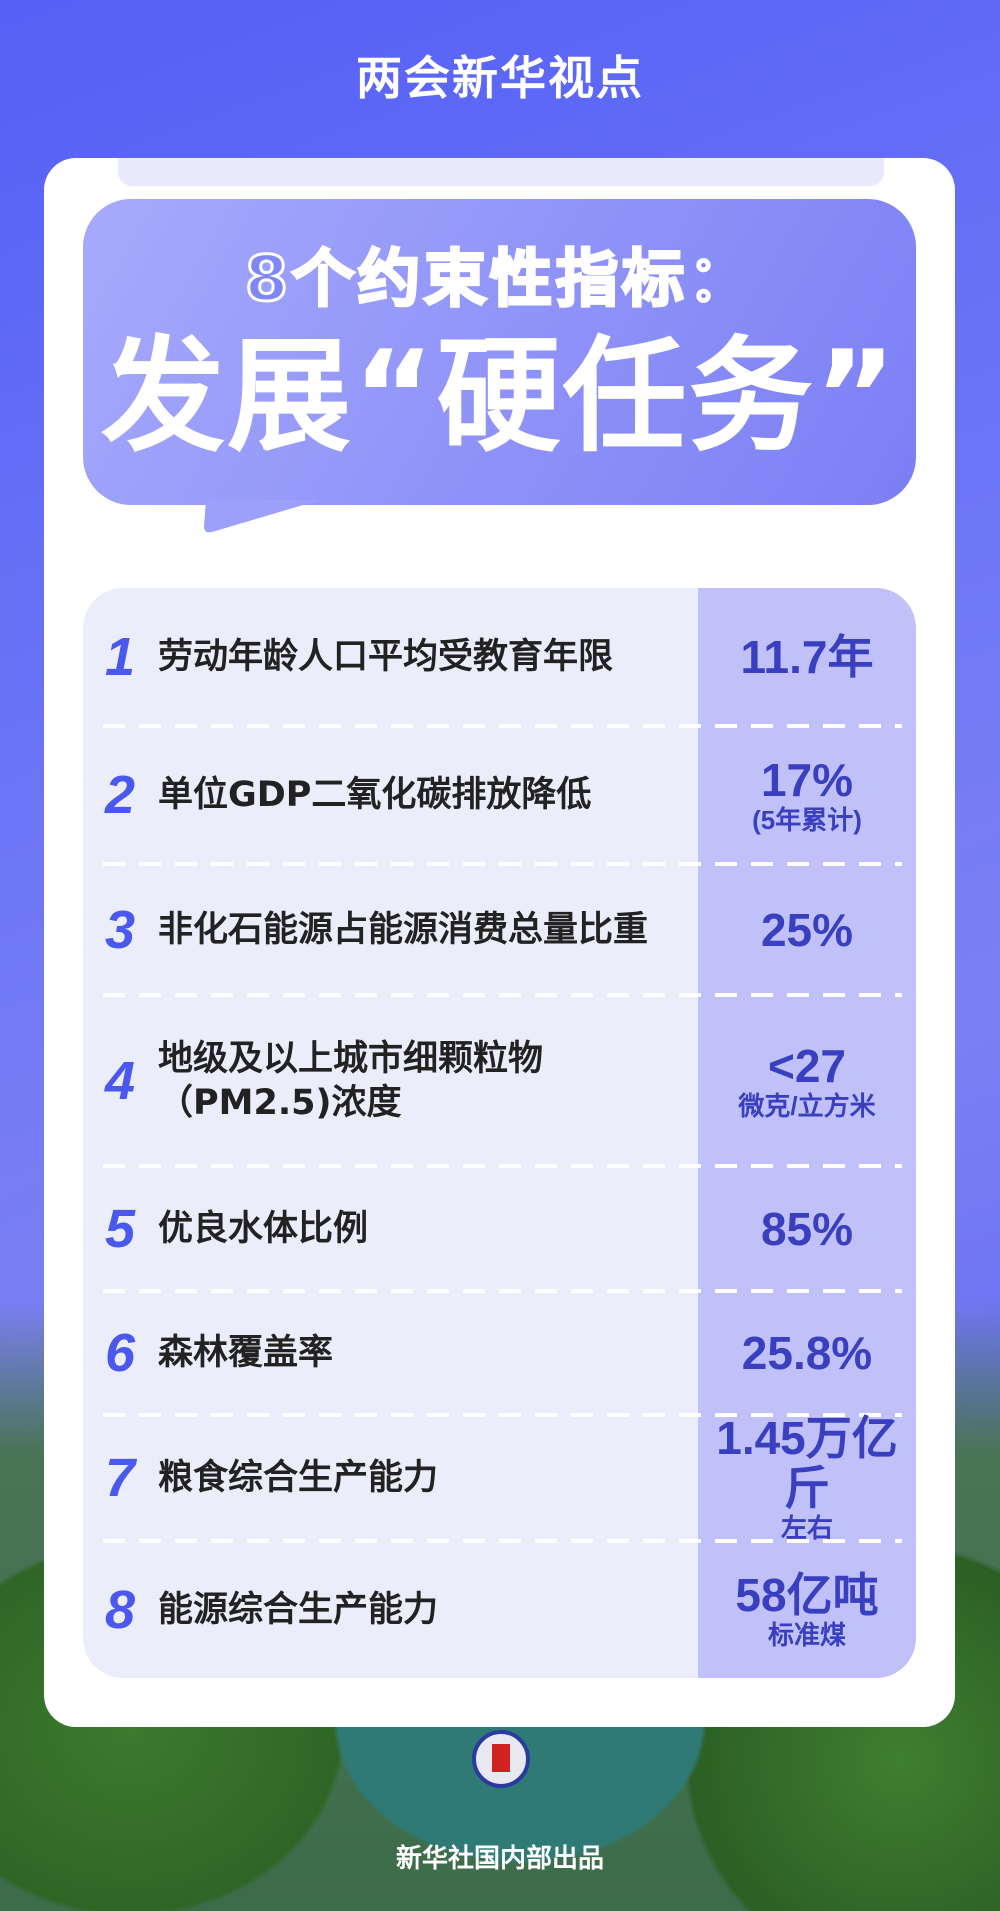  I want to click on indicator-label: 劳动年龄人口平均受教育年限, so click(386, 657).